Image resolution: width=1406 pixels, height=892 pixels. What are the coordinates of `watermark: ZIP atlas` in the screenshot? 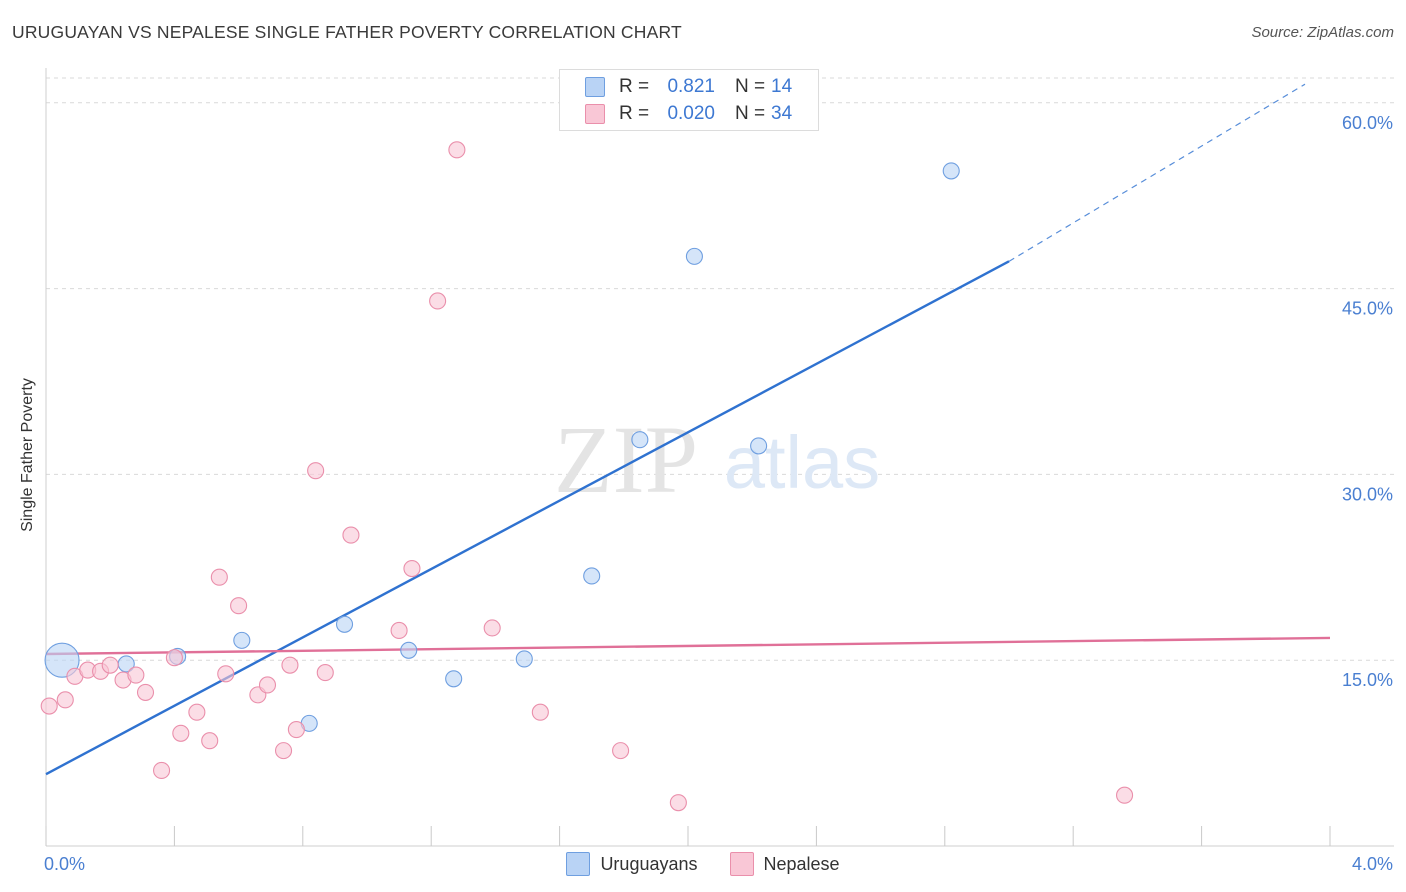 It's located at (717, 459).